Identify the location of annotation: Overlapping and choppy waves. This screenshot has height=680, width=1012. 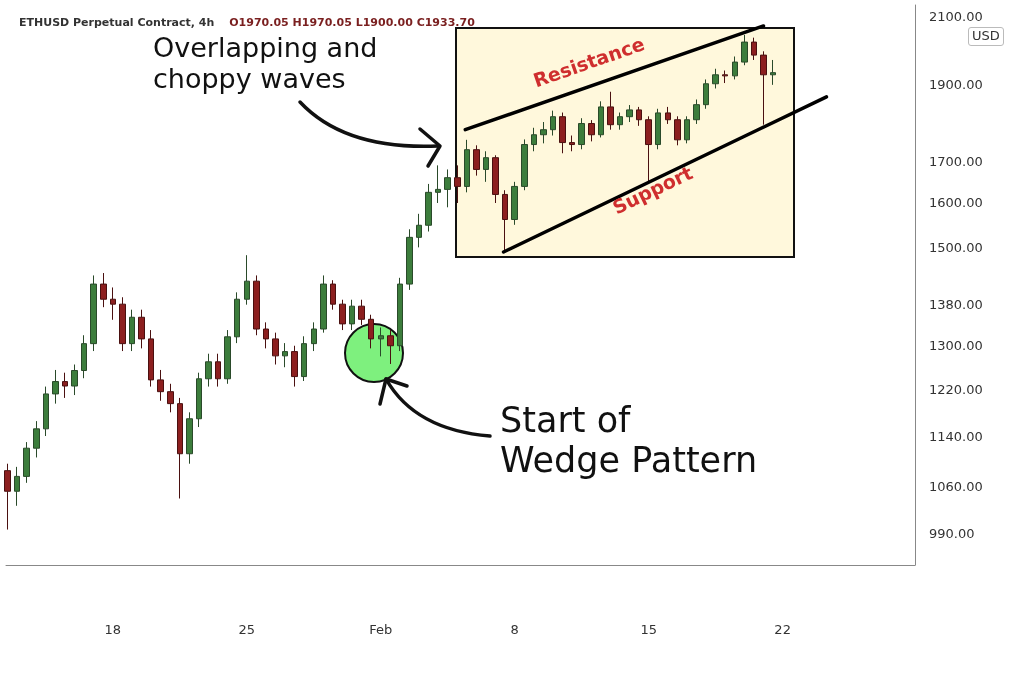
(266, 63).